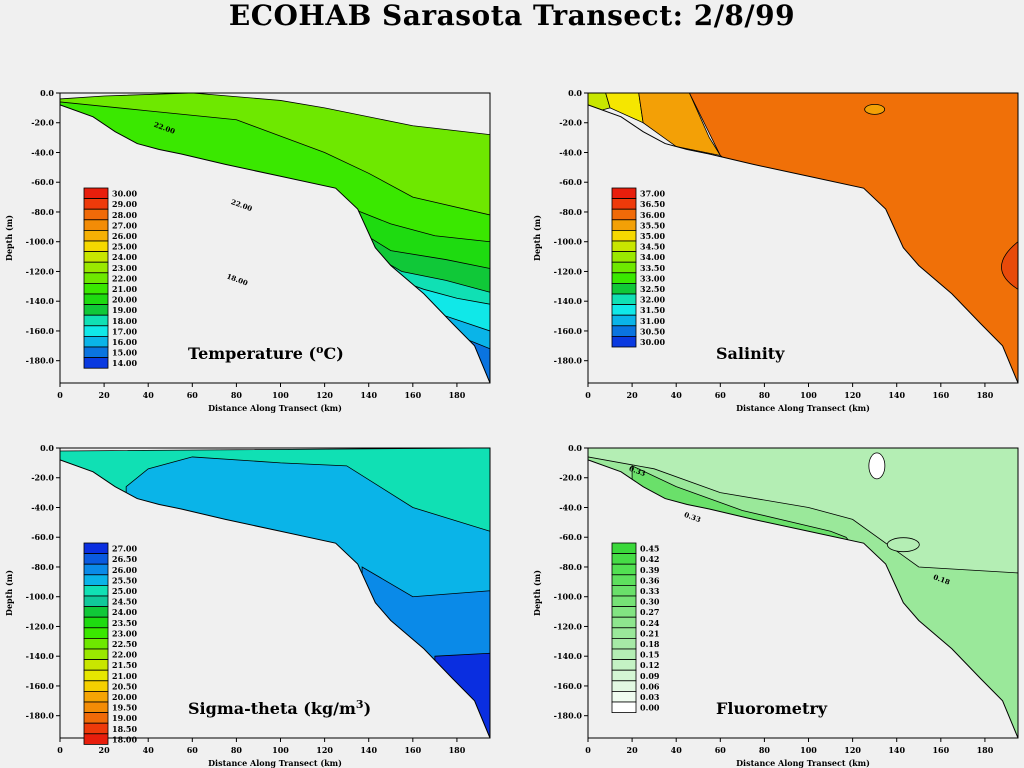 The image size is (1024, 768). Describe the element at coordinates (149, 395) in the screenshot. I see `x-tick-label: 40` at that location.